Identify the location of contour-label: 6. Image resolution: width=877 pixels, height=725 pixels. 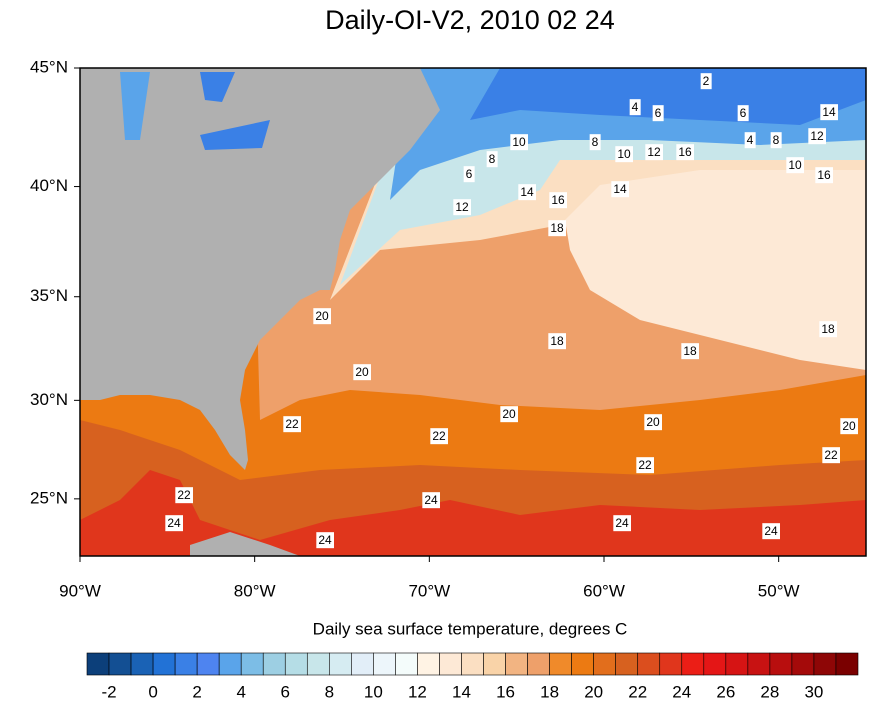
(469, 174).